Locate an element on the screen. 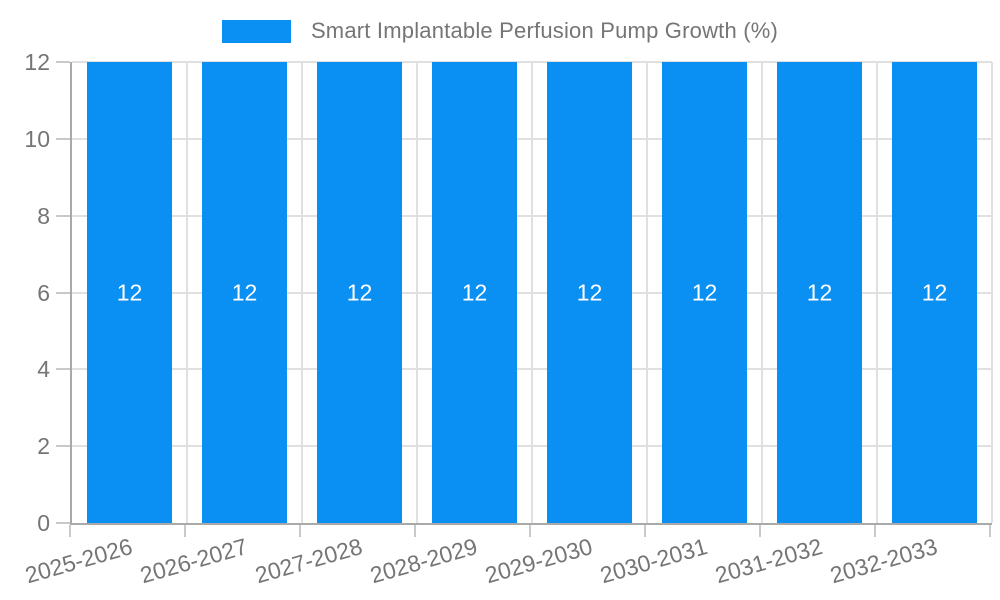 The image size is (1000, 600). y-tick-label: 12 is located at coordinates (37, 62).